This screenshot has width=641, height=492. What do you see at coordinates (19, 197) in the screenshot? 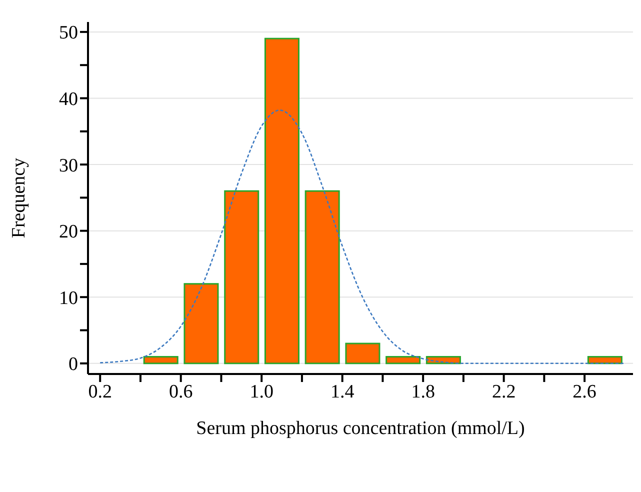
I see `y-axis-title: Frequency` at bounding box center [19, 197].